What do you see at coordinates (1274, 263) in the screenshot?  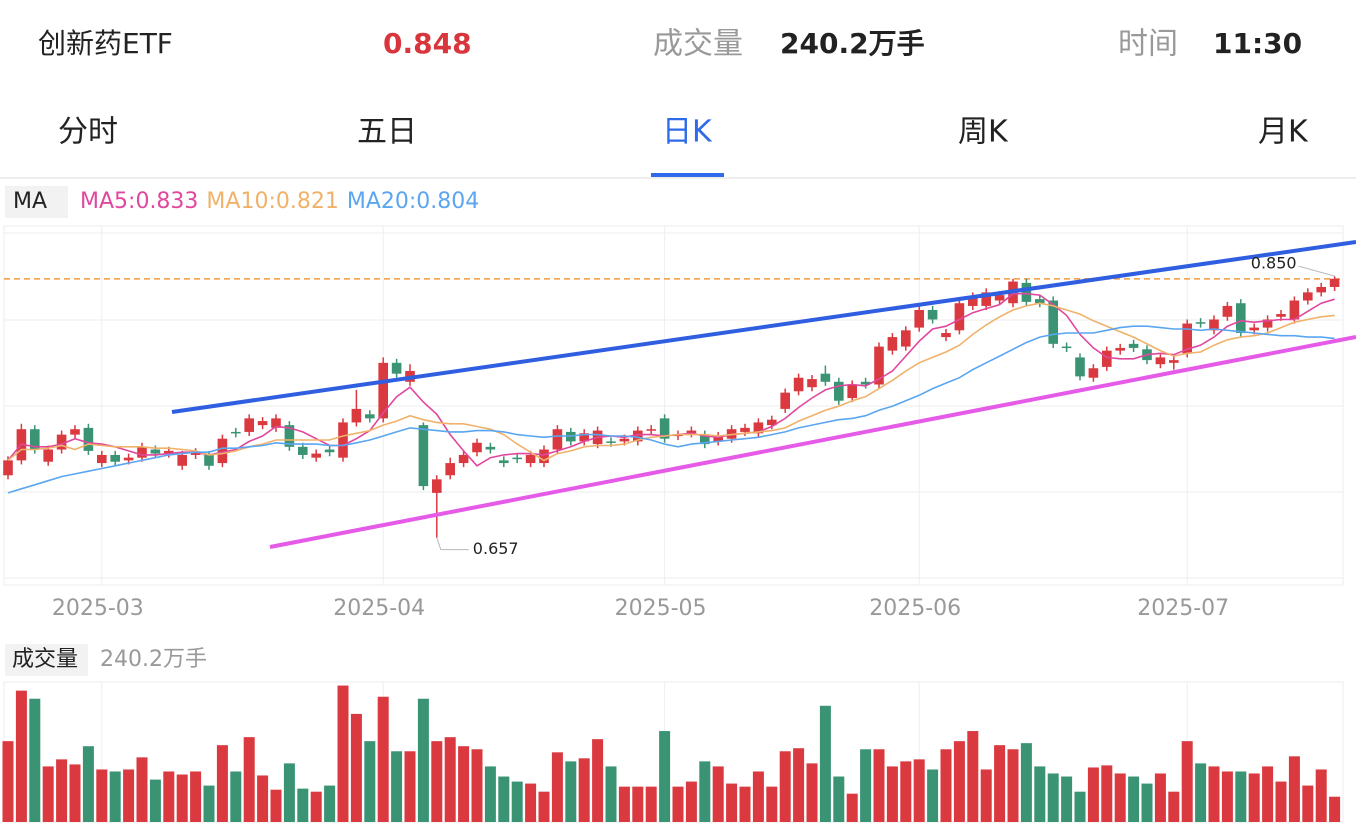 I see `annotation-label: 0.850` at bounding box center [1274, 263].